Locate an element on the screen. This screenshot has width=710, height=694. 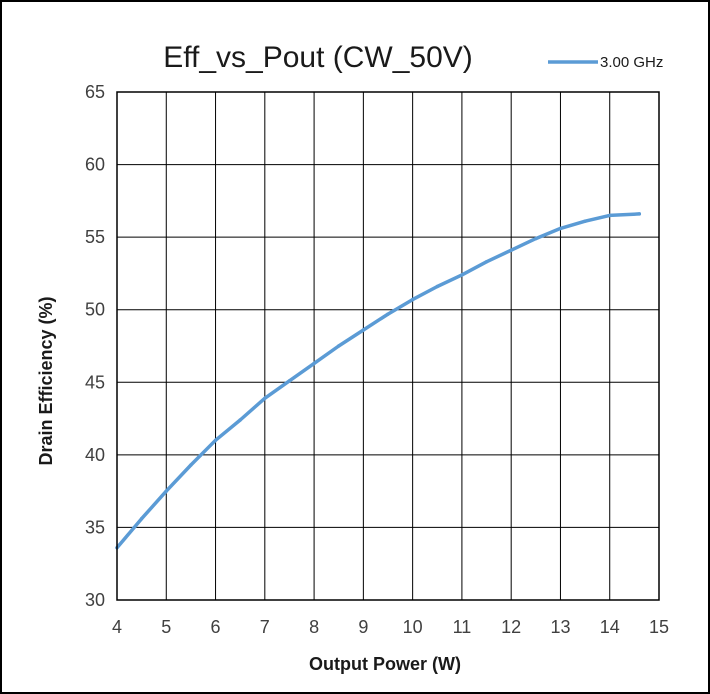
y-axis-label: Drain Efficiency (%) is located at coordinates (46, 380).